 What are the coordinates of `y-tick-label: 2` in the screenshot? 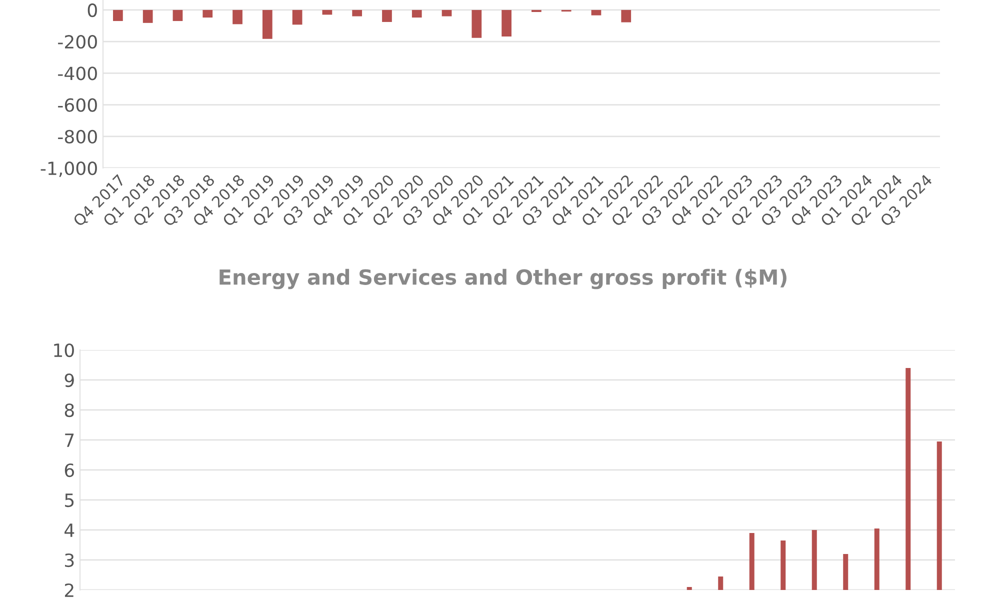 It's located at (69, 590).